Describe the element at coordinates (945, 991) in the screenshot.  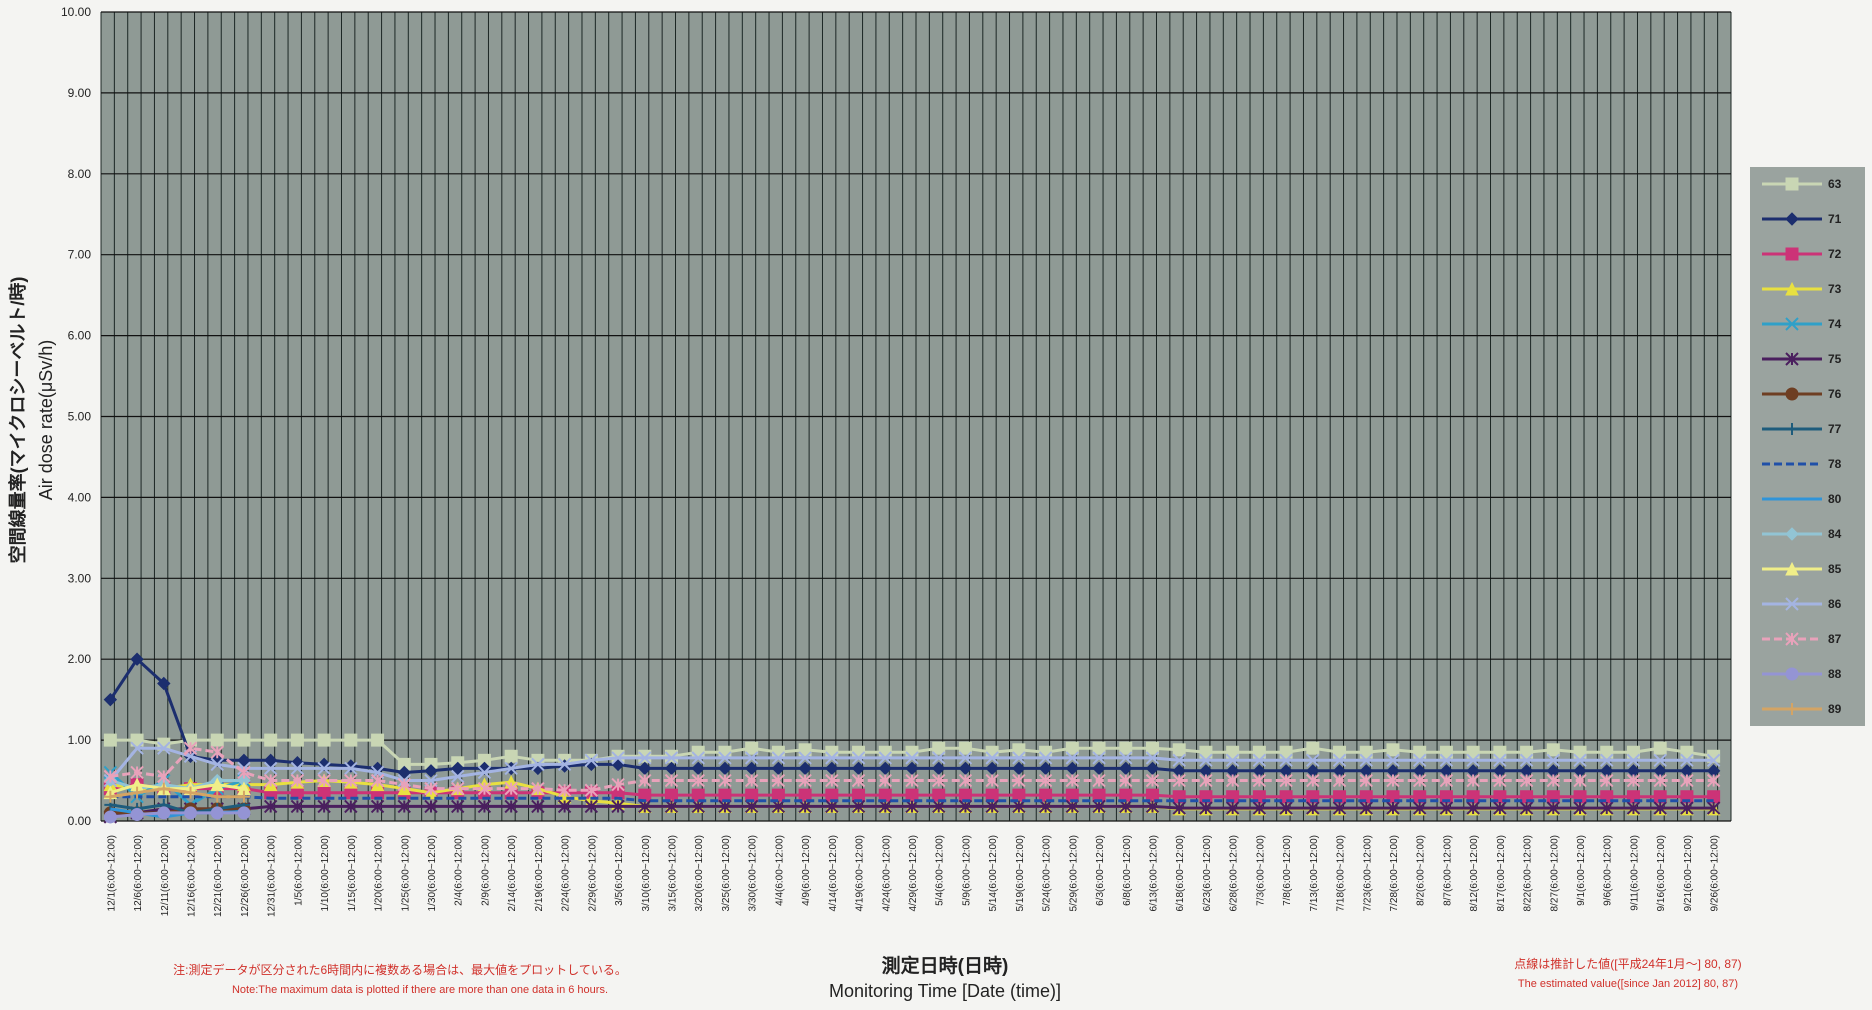
I see `x-axis-title-en: Monitoring Time [Date (time)]` at that location.